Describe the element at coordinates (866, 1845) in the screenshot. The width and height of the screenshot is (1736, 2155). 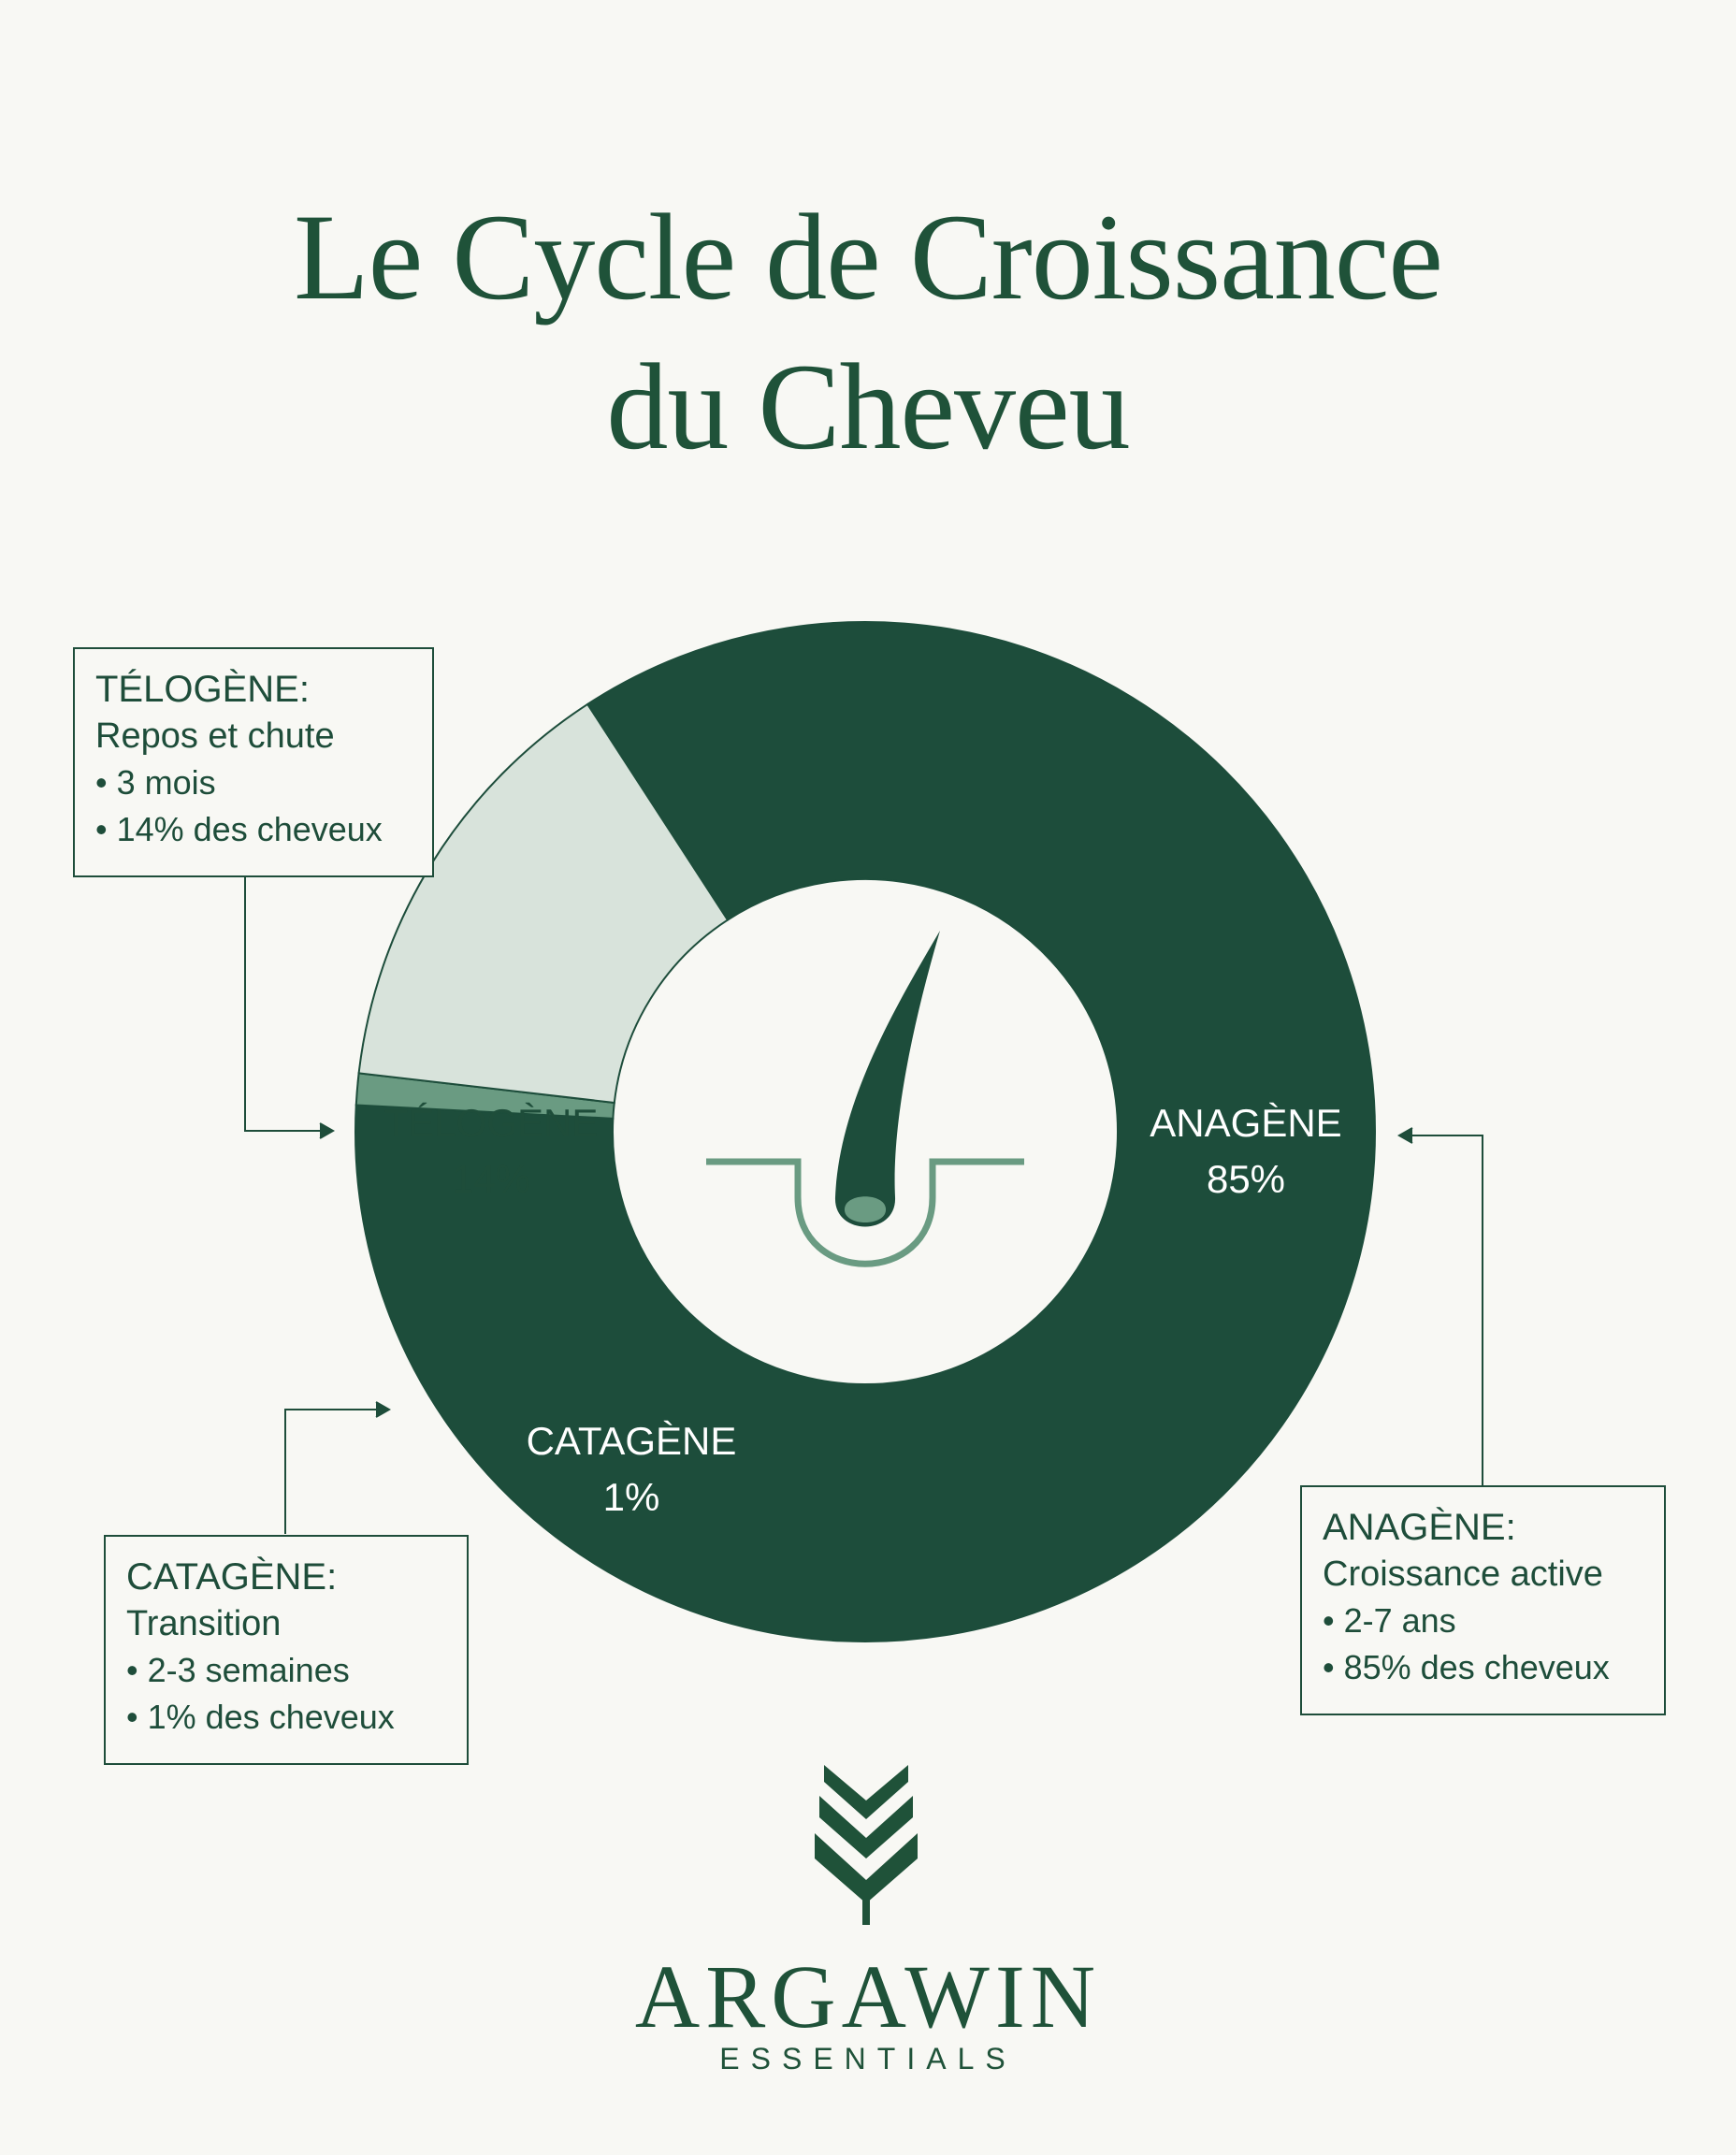
I see `chevron-leaf-icon` at that location.